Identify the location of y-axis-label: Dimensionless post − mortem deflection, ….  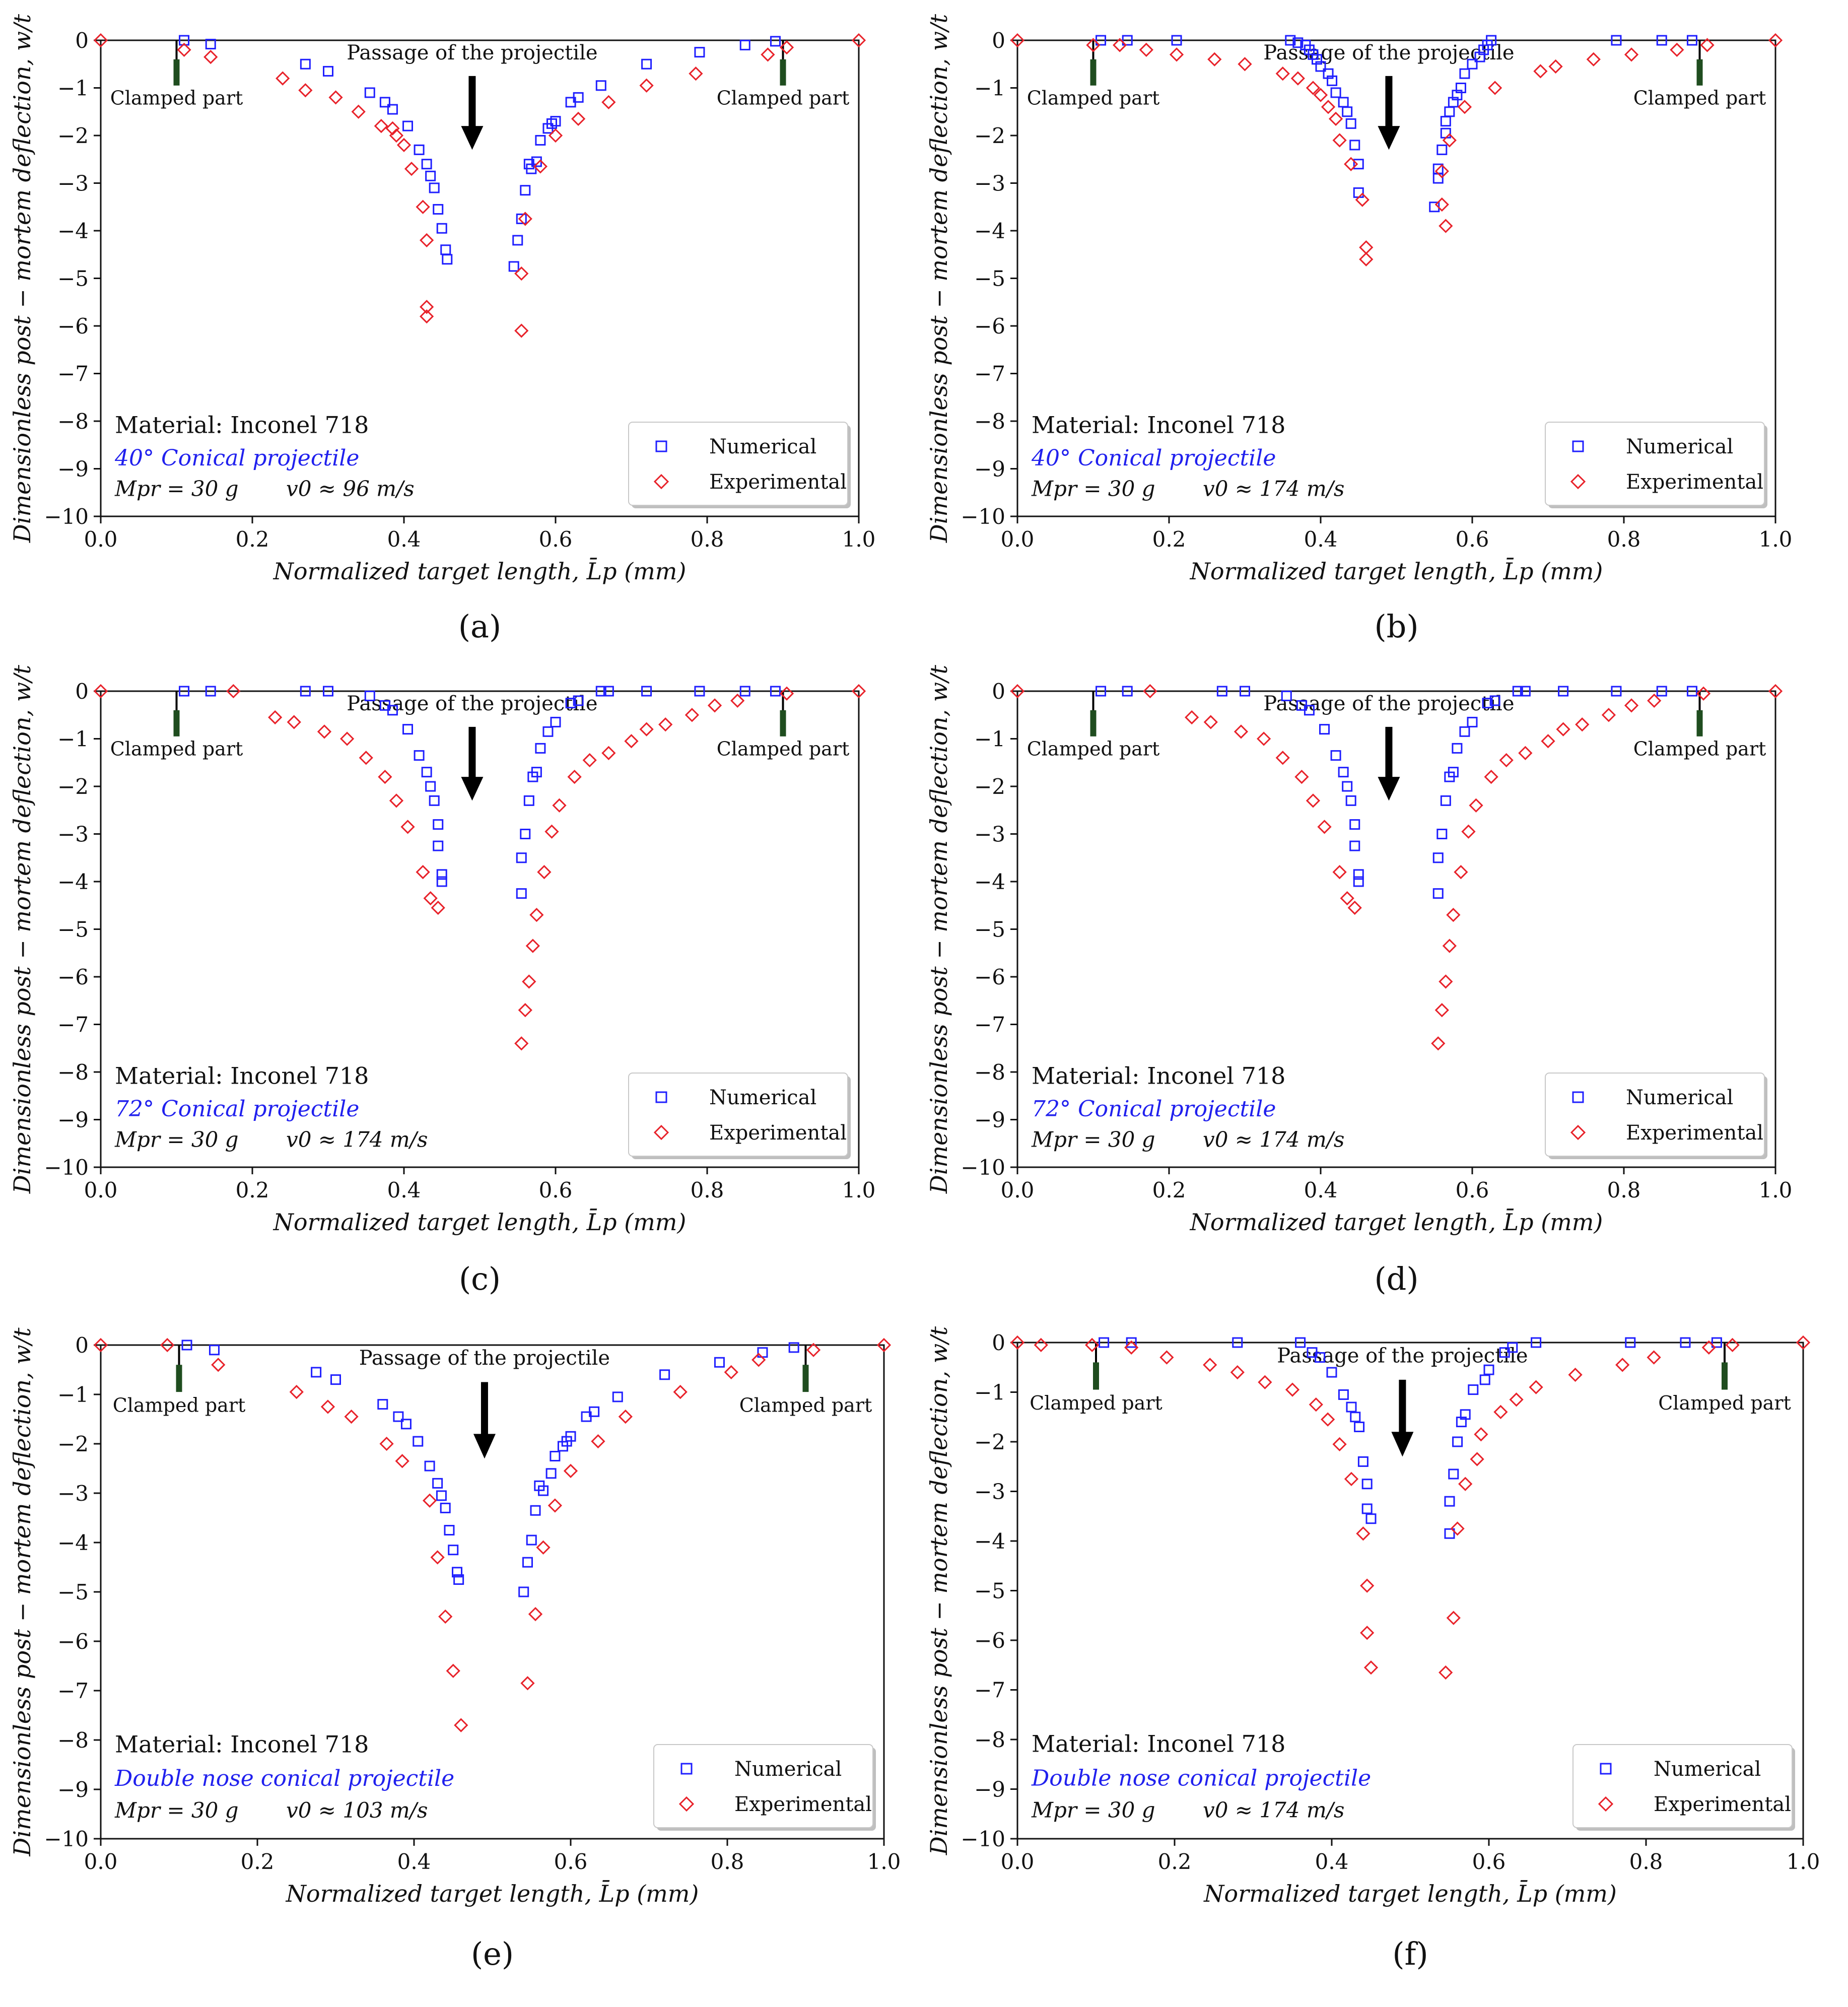
(939, 1591).